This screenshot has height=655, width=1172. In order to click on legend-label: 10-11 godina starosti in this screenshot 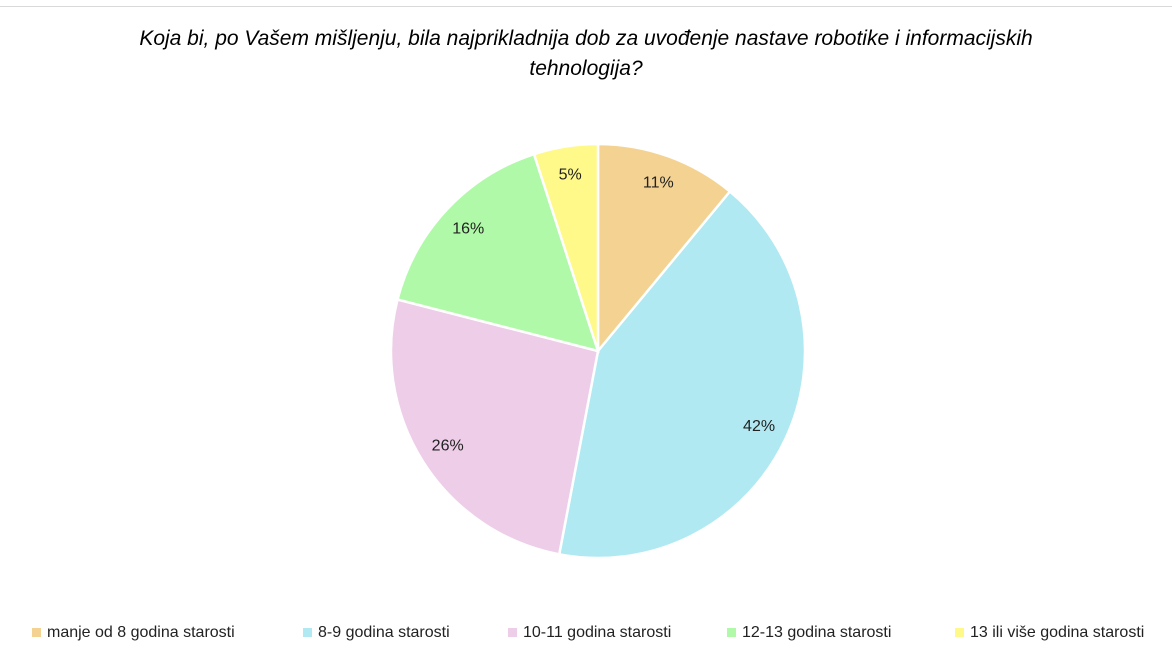, I will do `click(597, 632)`.